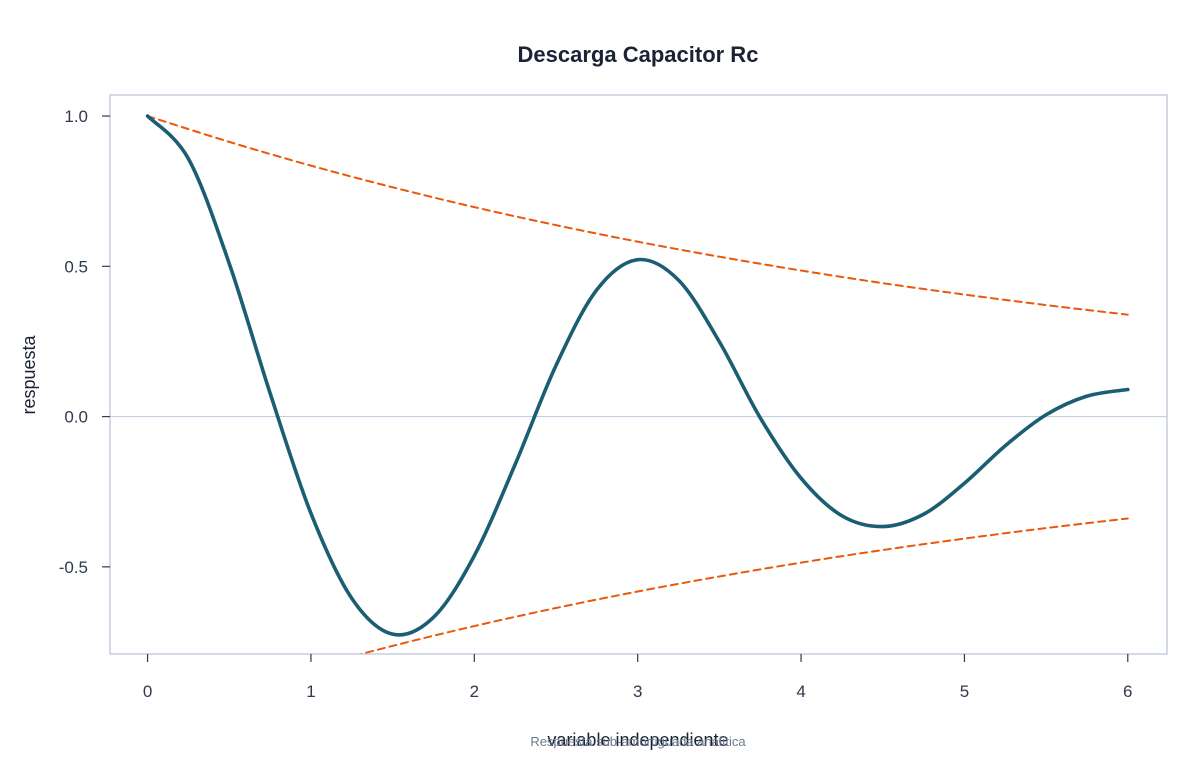 The height and width of the screenshot is (760, 1200). I want to click on y-axis: -0.5 0.0 0.5 1.0, so click(84, 342).